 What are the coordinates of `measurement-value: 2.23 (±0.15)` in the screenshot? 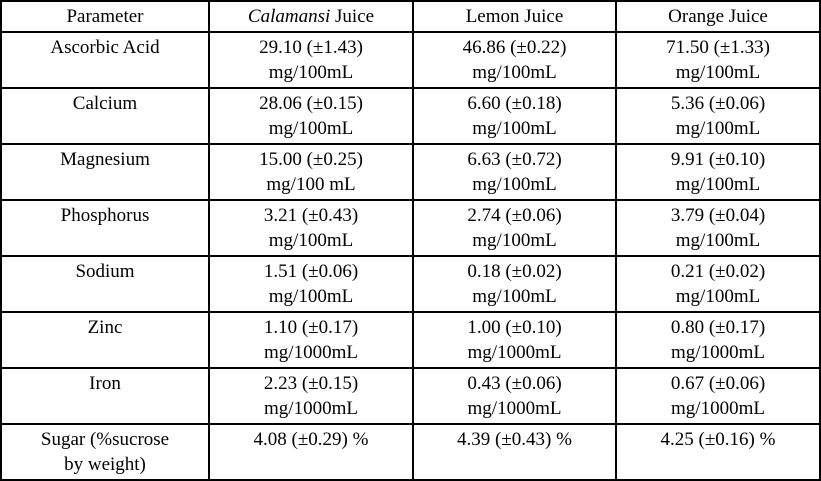 It's located at (311, 383).